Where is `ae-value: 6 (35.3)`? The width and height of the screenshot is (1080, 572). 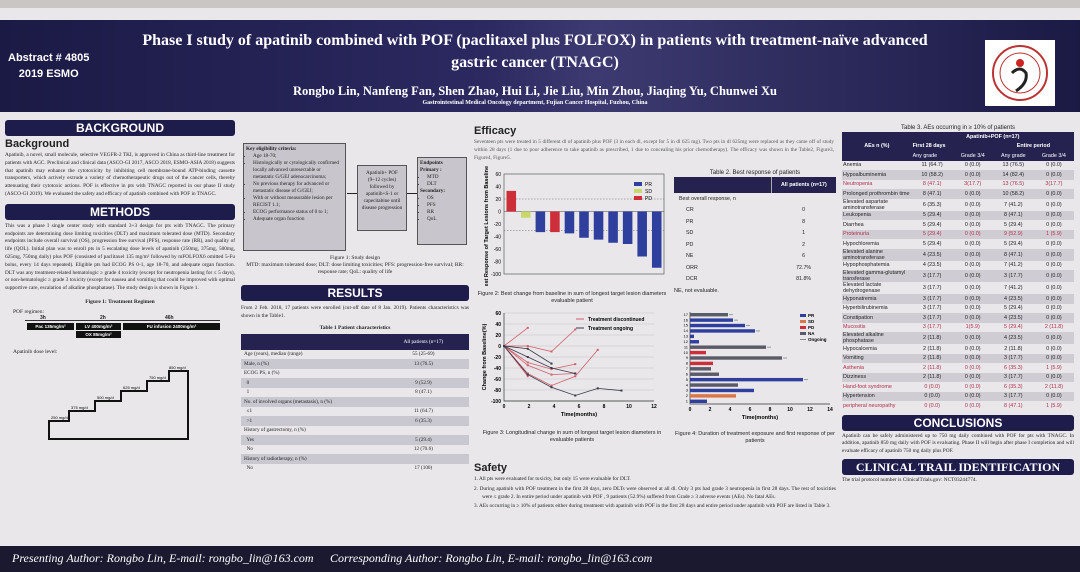
ae-value: 6 (35.3) is located at coordinates (1013, 386).